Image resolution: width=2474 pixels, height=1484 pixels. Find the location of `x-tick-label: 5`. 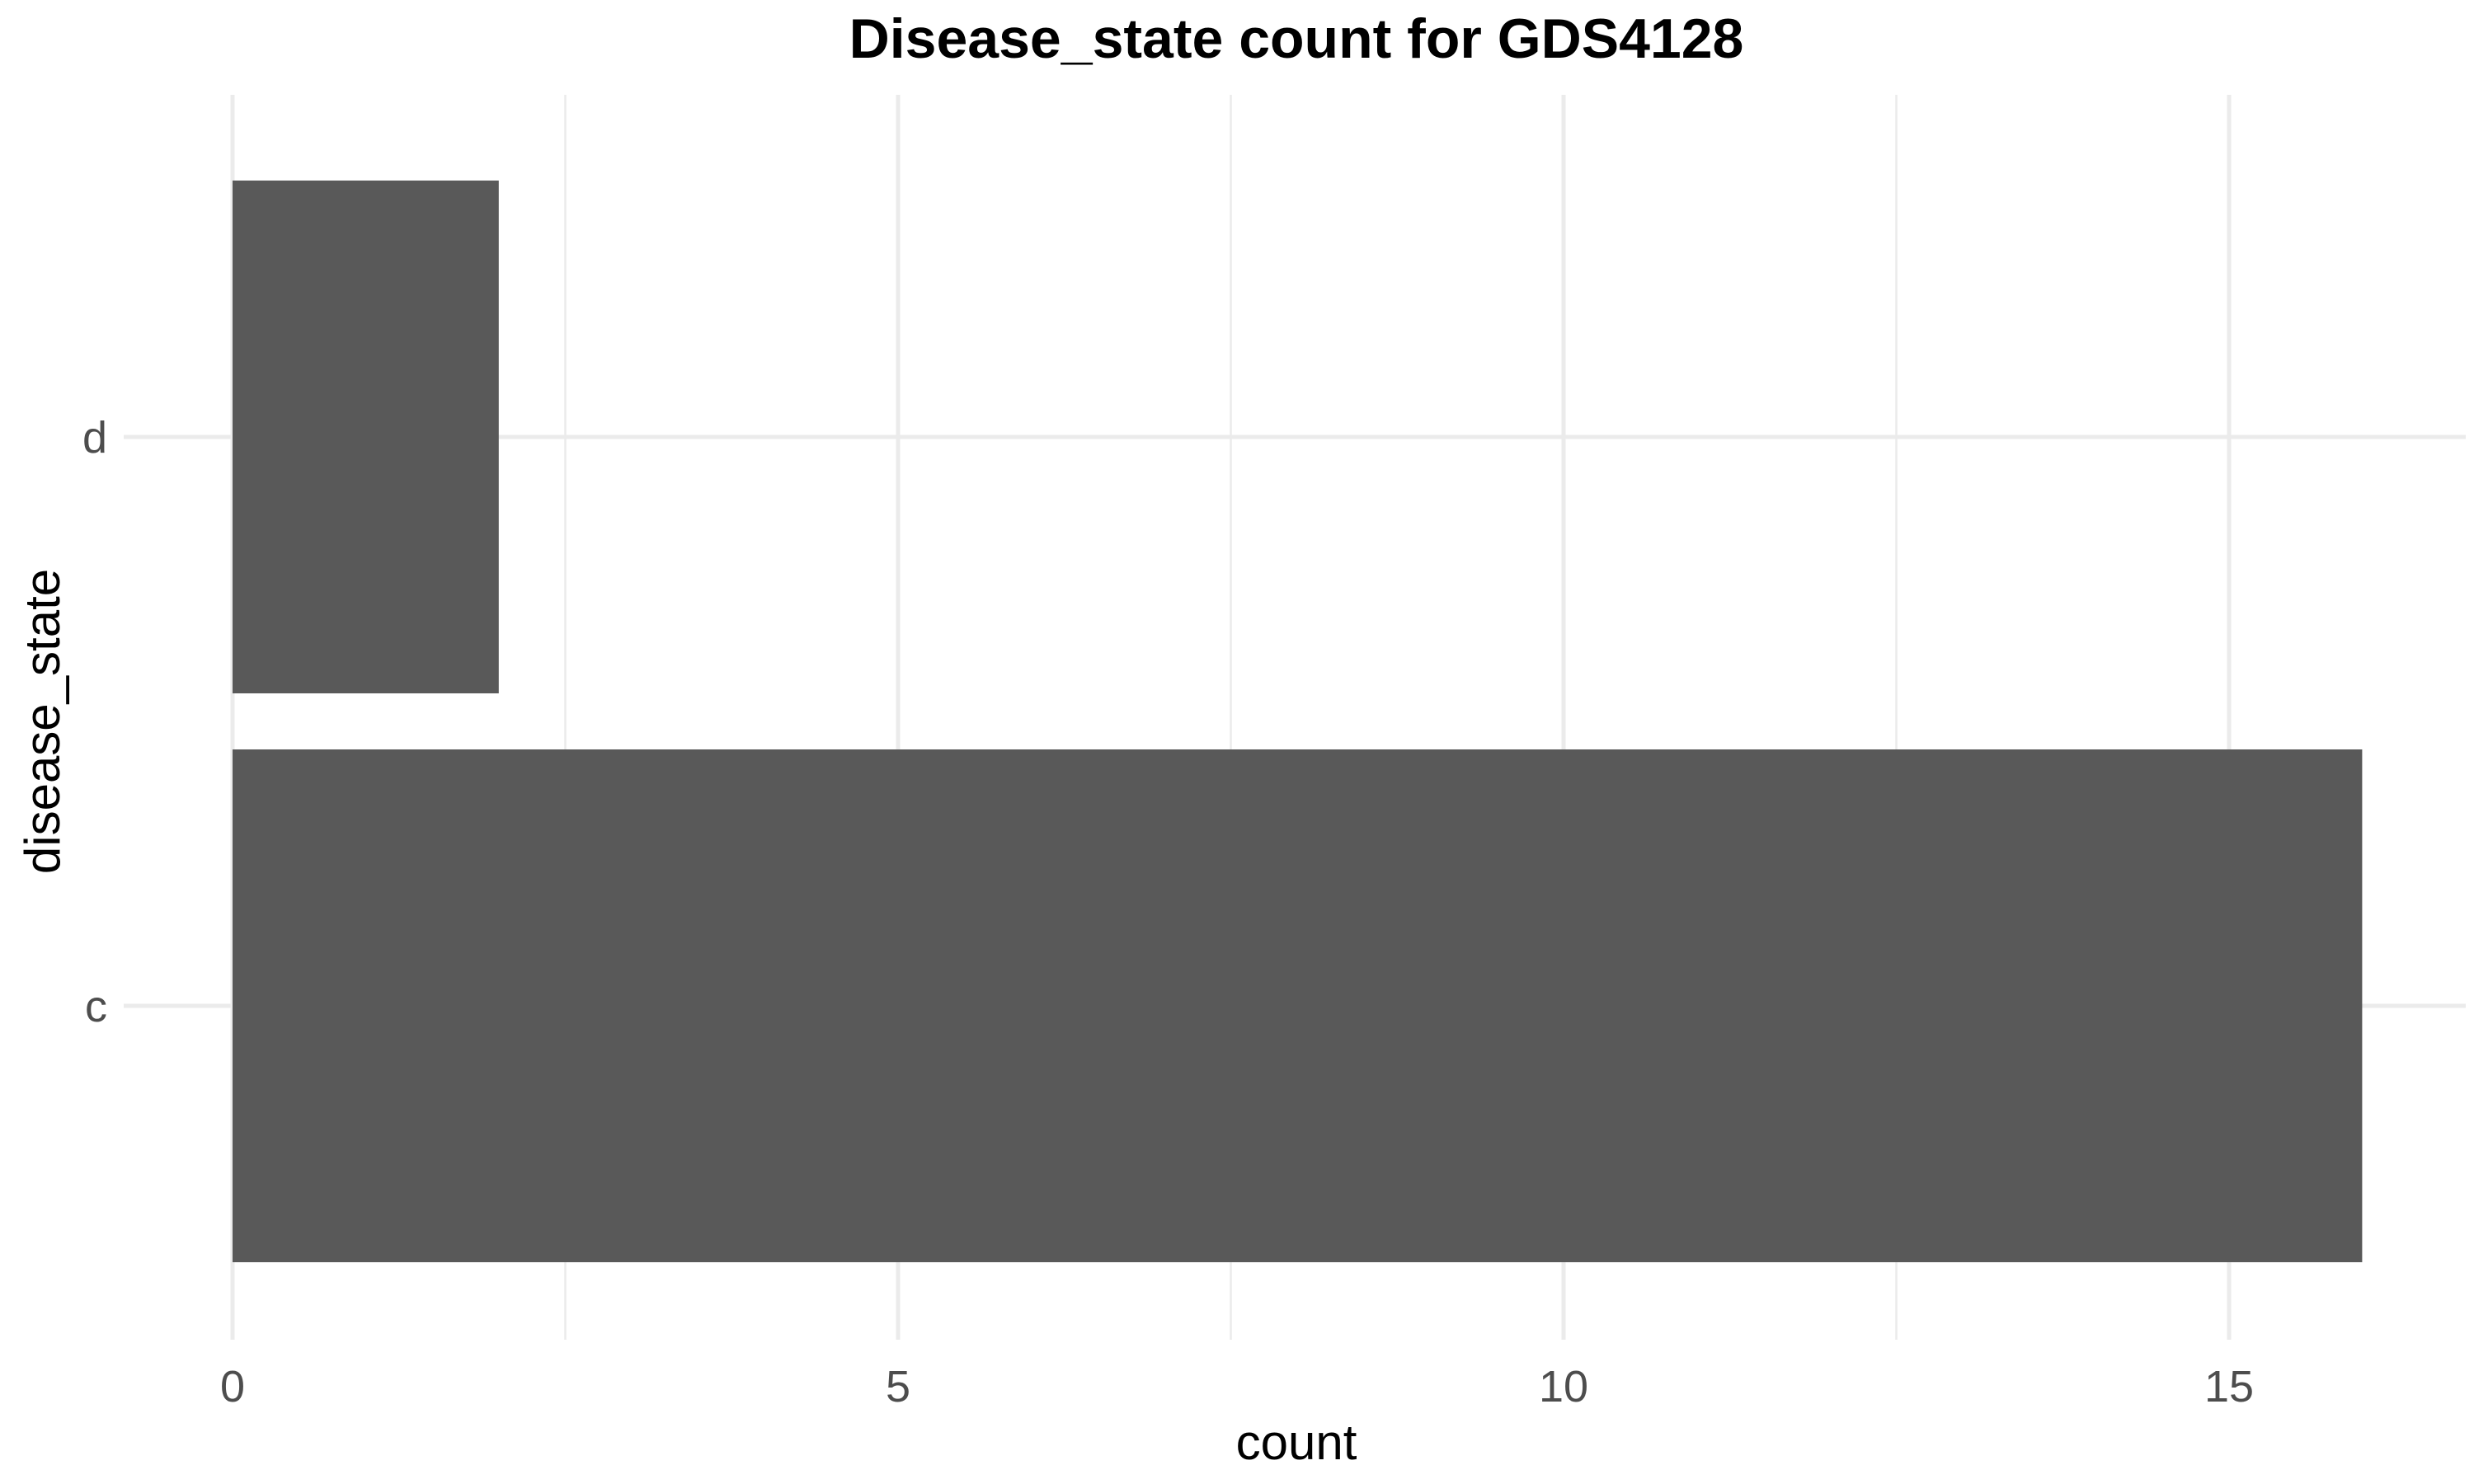

x-tick-label: 5 is located at coordinates (898, 1386).